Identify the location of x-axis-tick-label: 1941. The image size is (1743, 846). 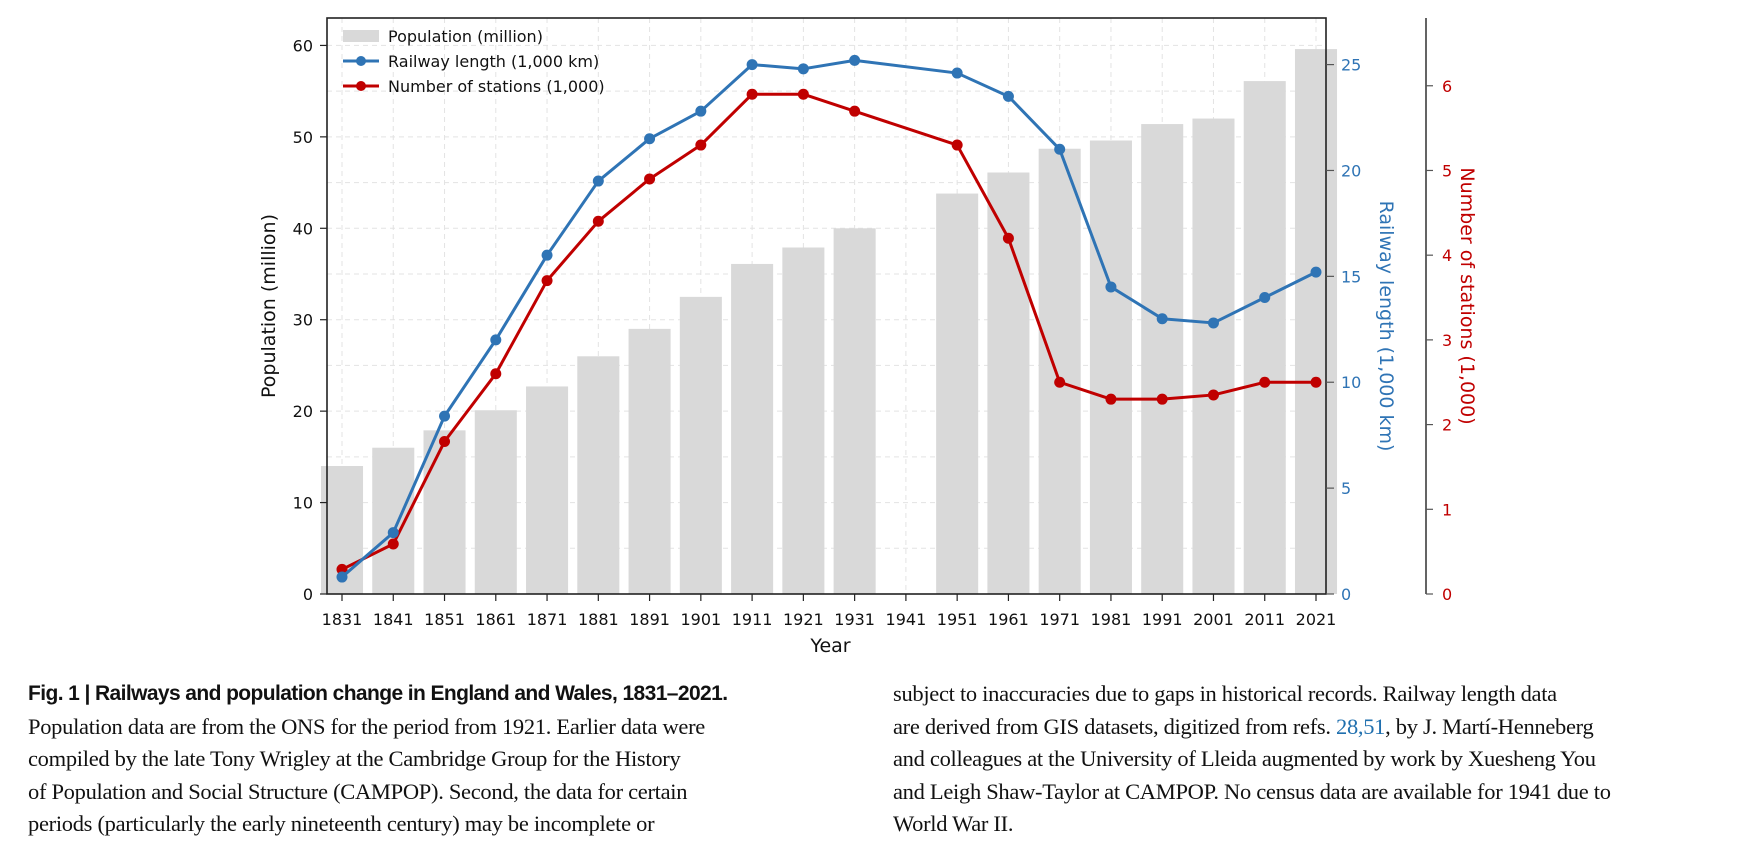
(906, 619).